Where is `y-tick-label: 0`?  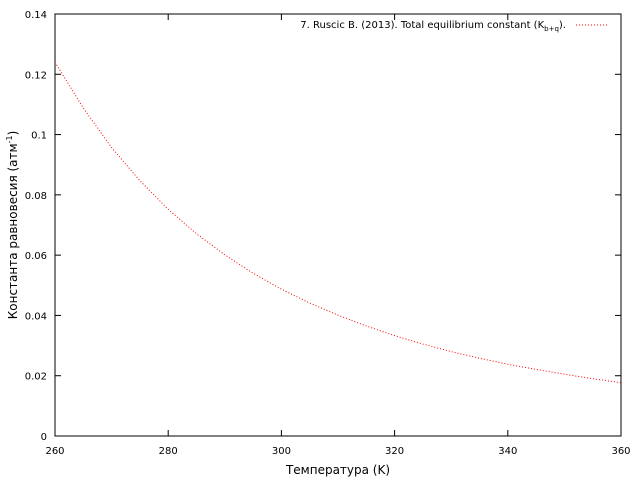 y-tick-label: 0 is located at coordinates (44, 437).